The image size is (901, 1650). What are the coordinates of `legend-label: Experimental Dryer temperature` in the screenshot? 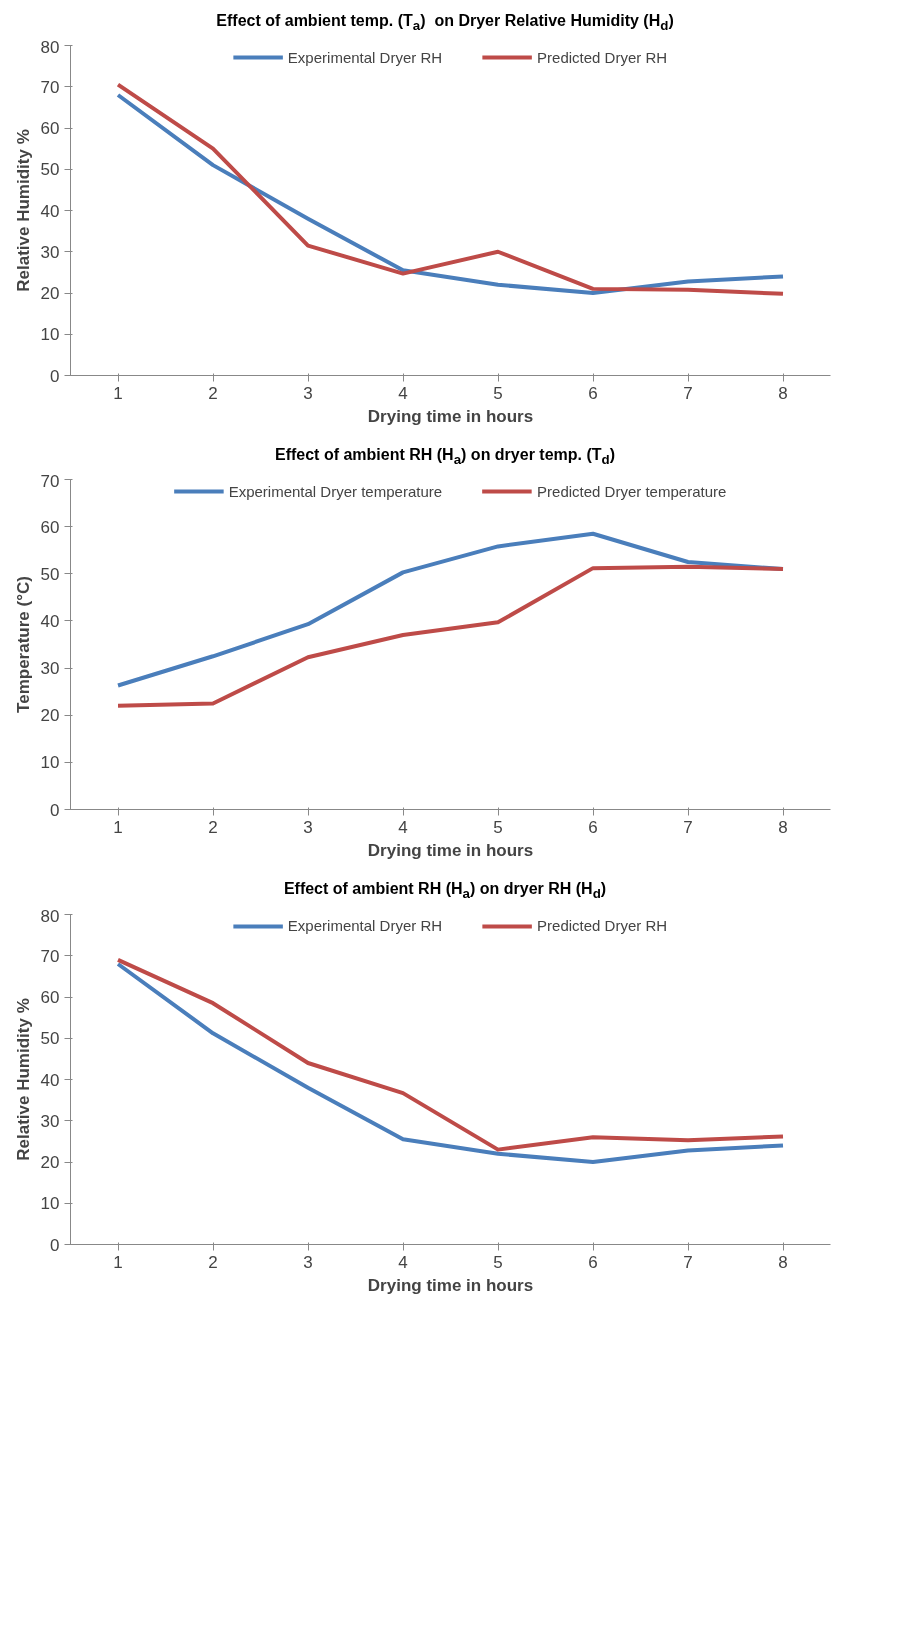 It's located at (335, 491).